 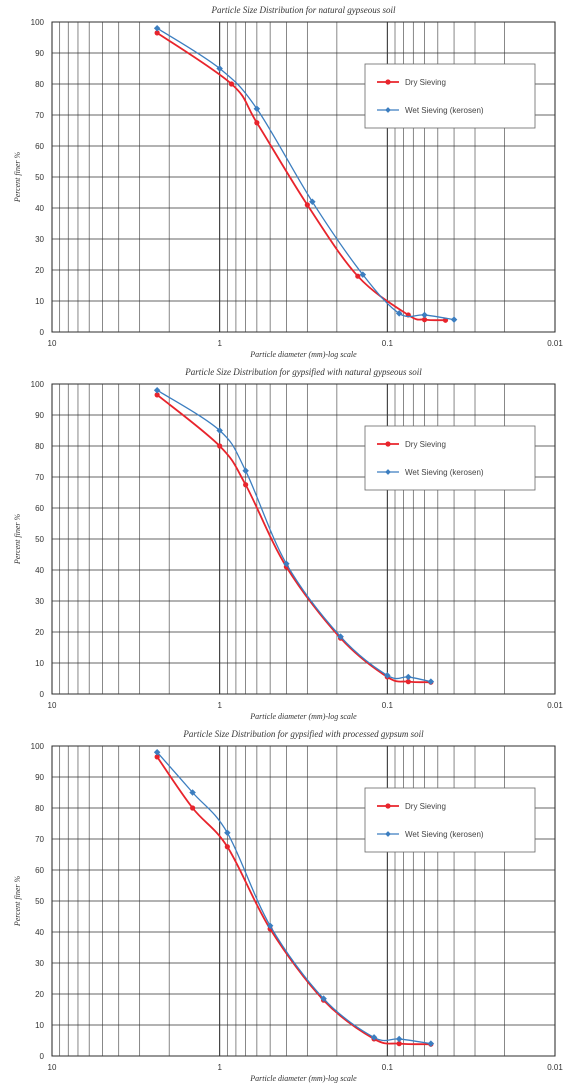 What do you see at coordinates (39, 508) in the screenshot?
I see `chart2-y-tick-label: 60` at bounding box center [39, 508].